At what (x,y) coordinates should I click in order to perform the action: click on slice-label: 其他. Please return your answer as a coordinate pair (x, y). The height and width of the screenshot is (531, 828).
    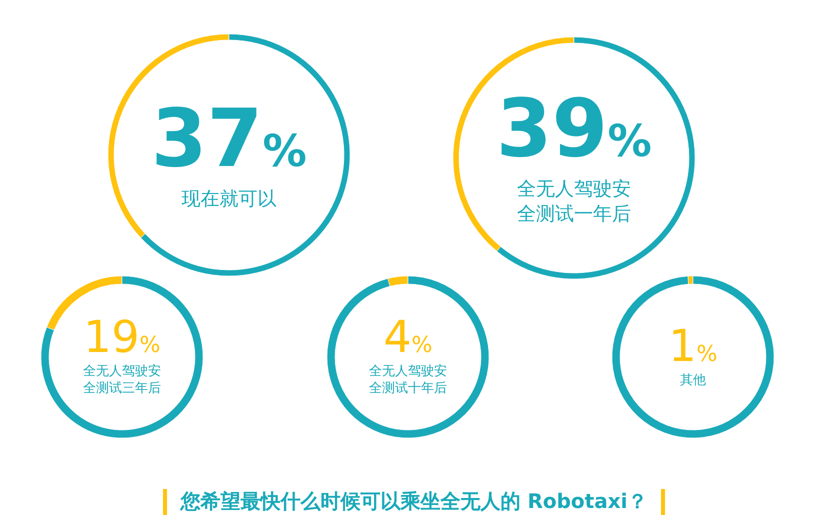
    Looking at the image, I should click on (693, 381).